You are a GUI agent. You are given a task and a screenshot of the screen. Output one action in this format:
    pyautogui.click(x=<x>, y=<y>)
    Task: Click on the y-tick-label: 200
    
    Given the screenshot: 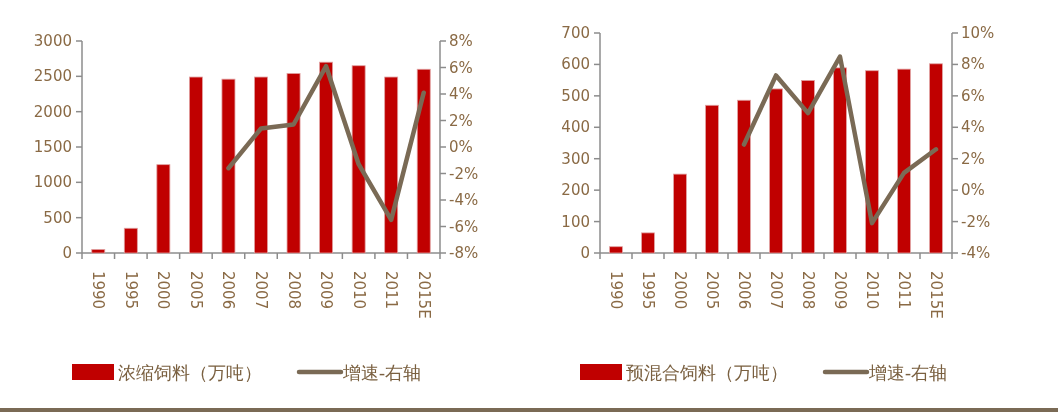 What is the action you would take?
    pyautogui.click(x=575, y=190)
    